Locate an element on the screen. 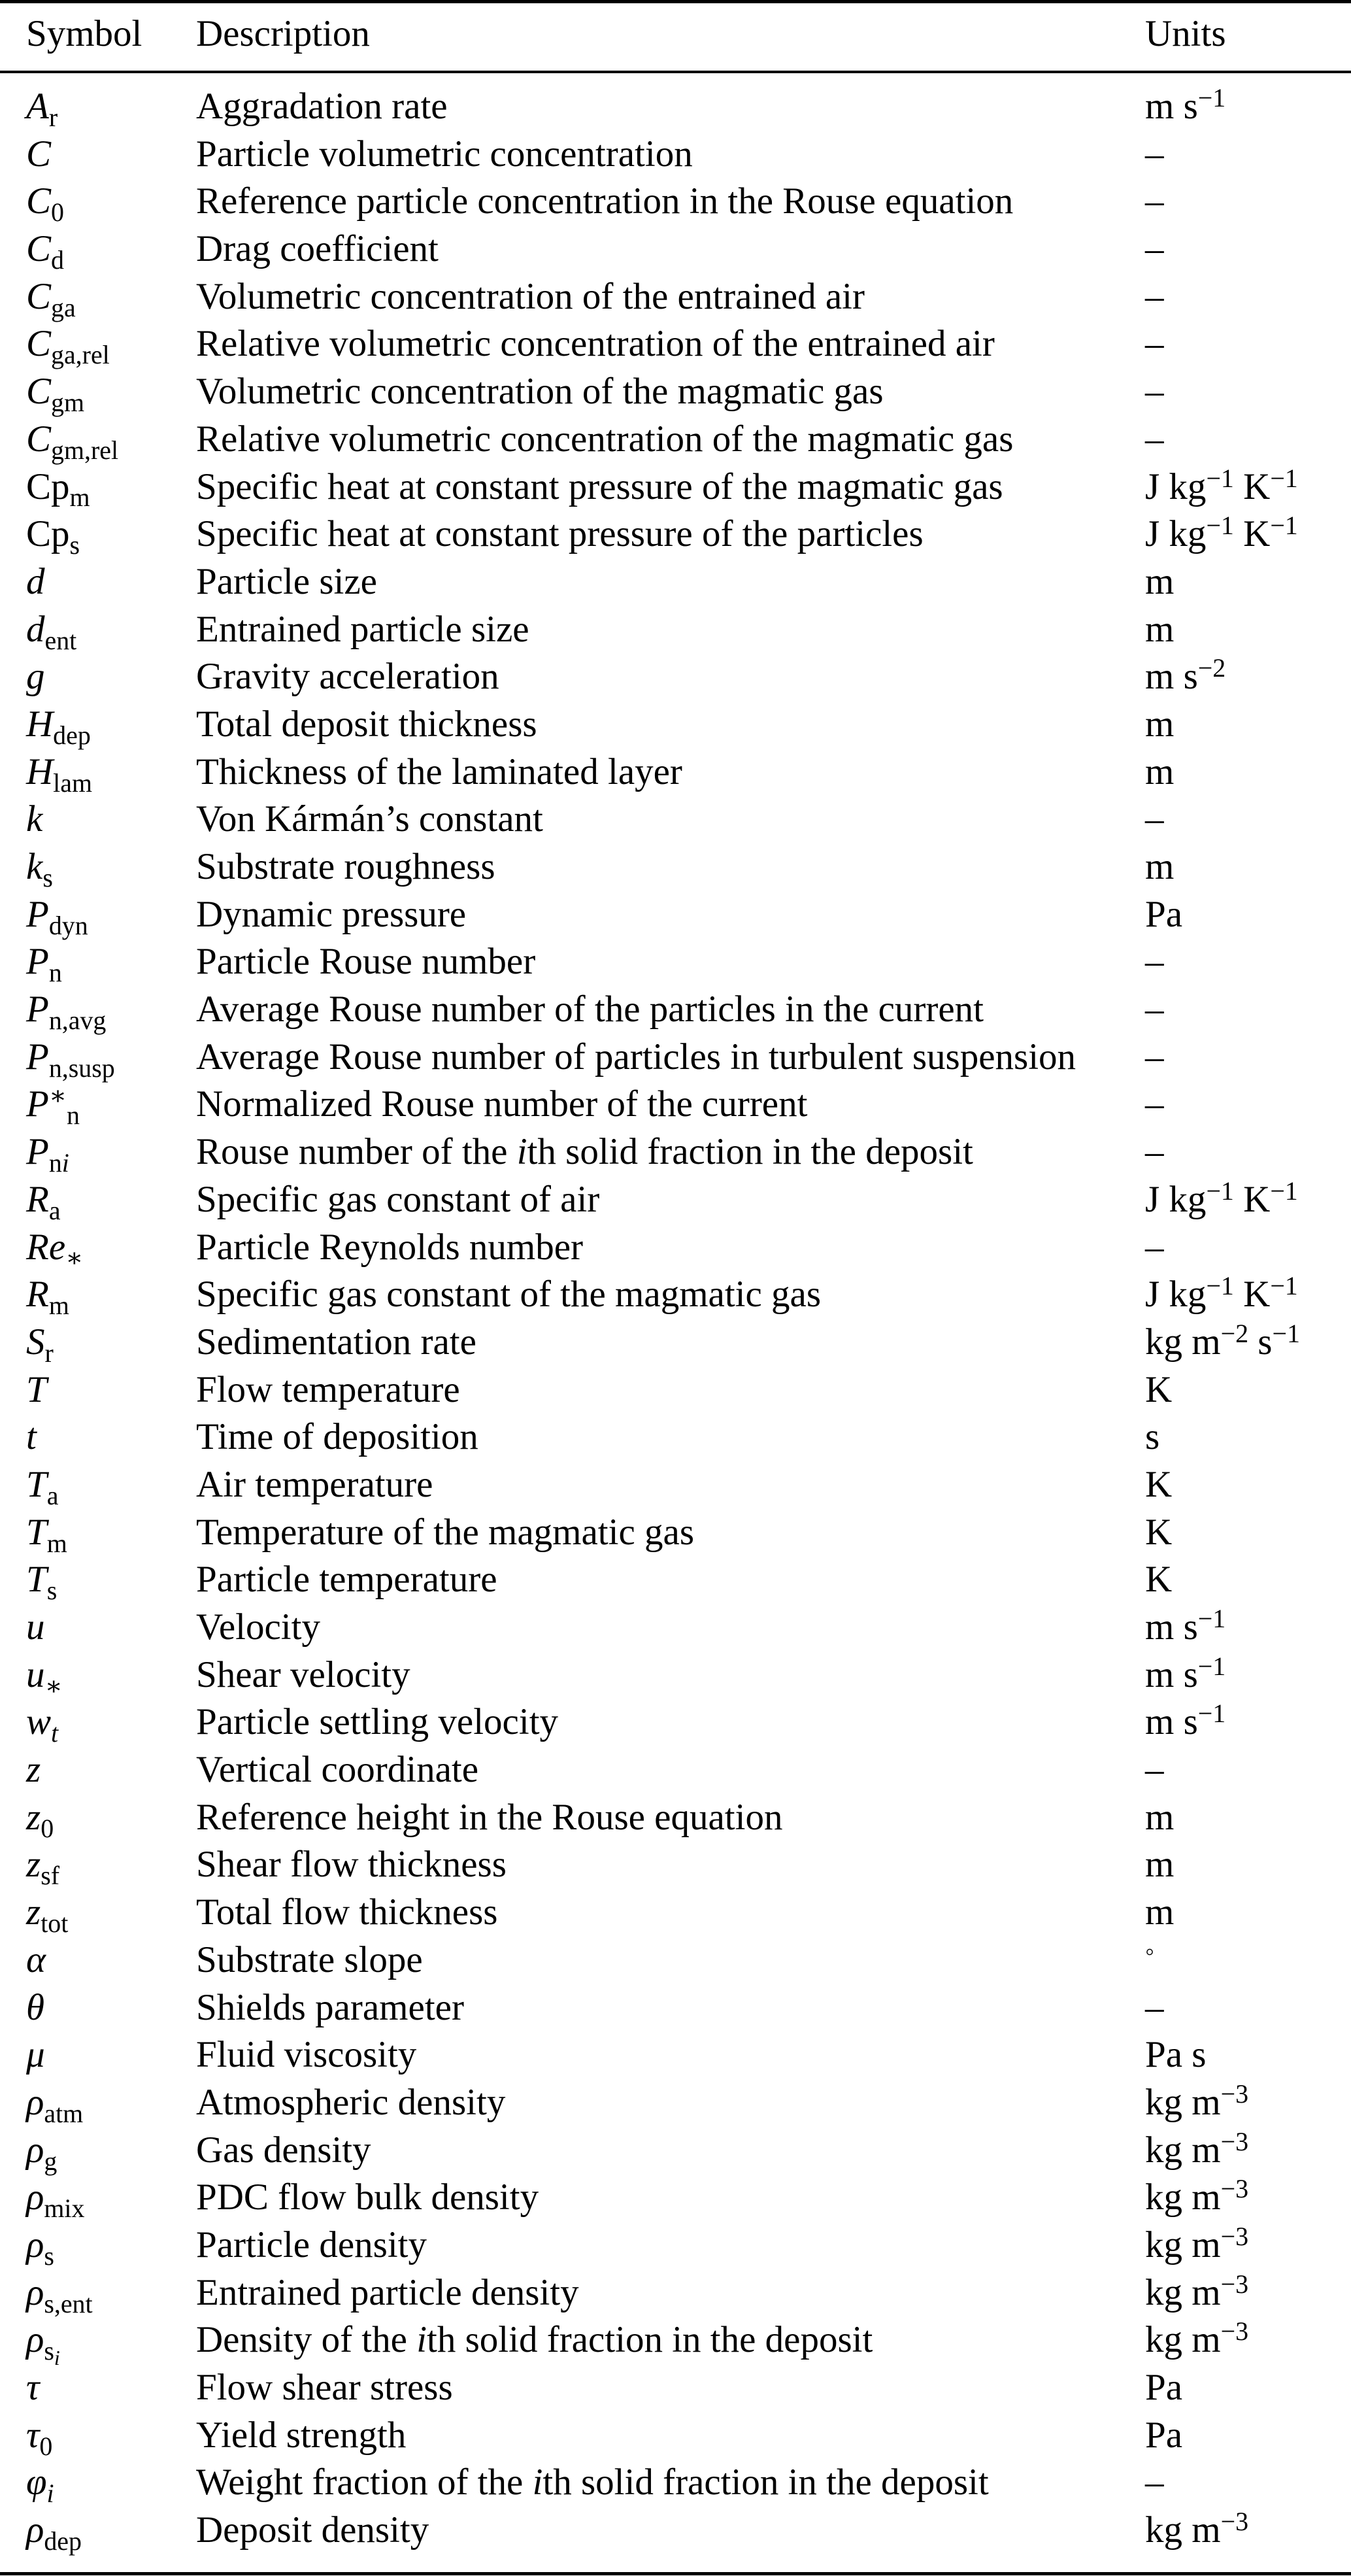 The width and height of the screenshot is (1351, 2576). table-row: τ0 Yield strength Pa is located at coordinates (675, 2436).